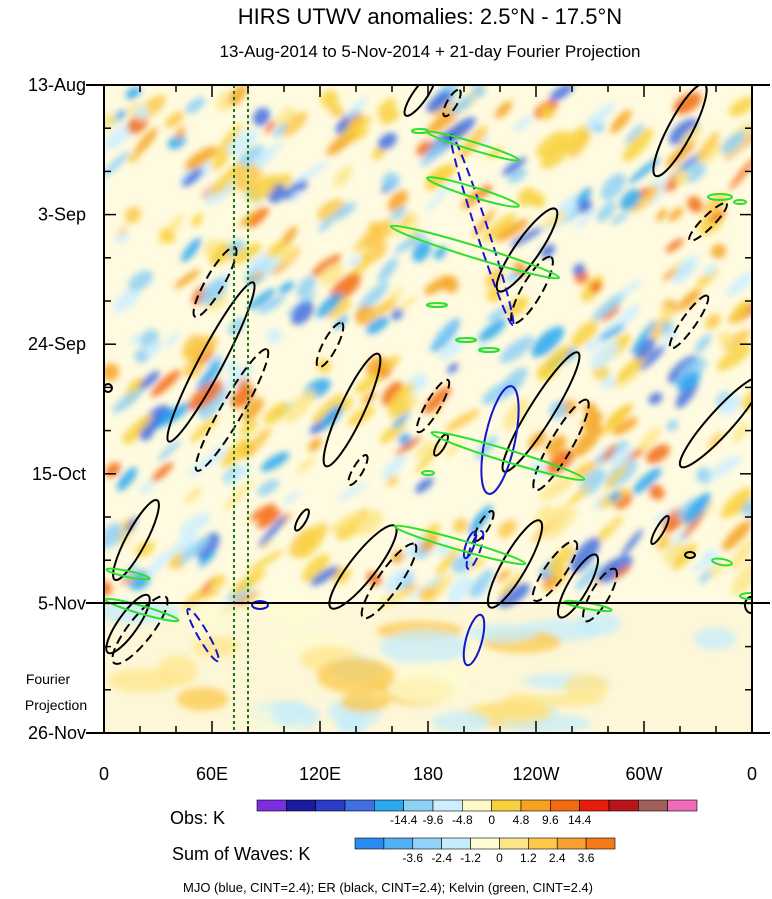 The height and width of the screenshot is (899, 772). Describe the element at coordinates (56, 705) in the screenshot. I see `fourier-projection-label-line2: Projection` at that location.